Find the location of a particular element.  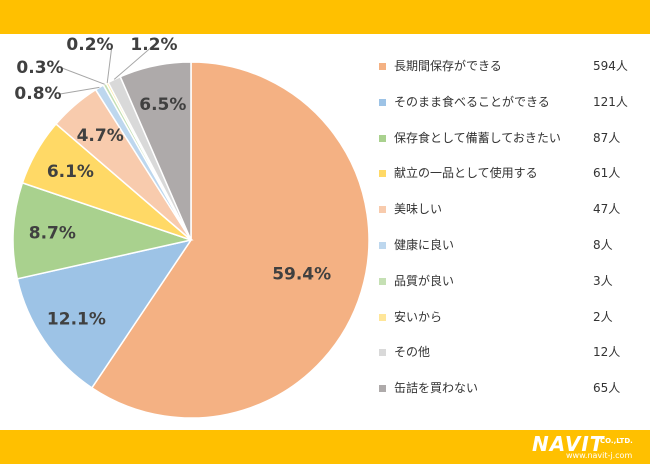

logo-suffix: CO.,LTD. is located at coordinates (616, 441).